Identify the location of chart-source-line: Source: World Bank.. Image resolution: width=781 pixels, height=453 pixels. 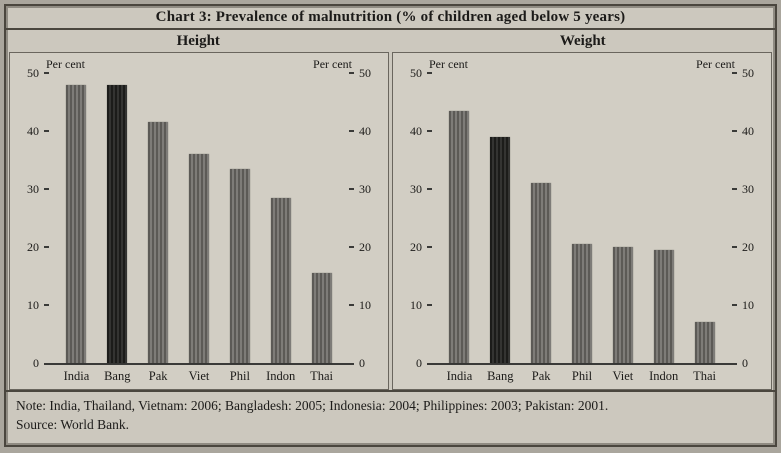
(73, 425).